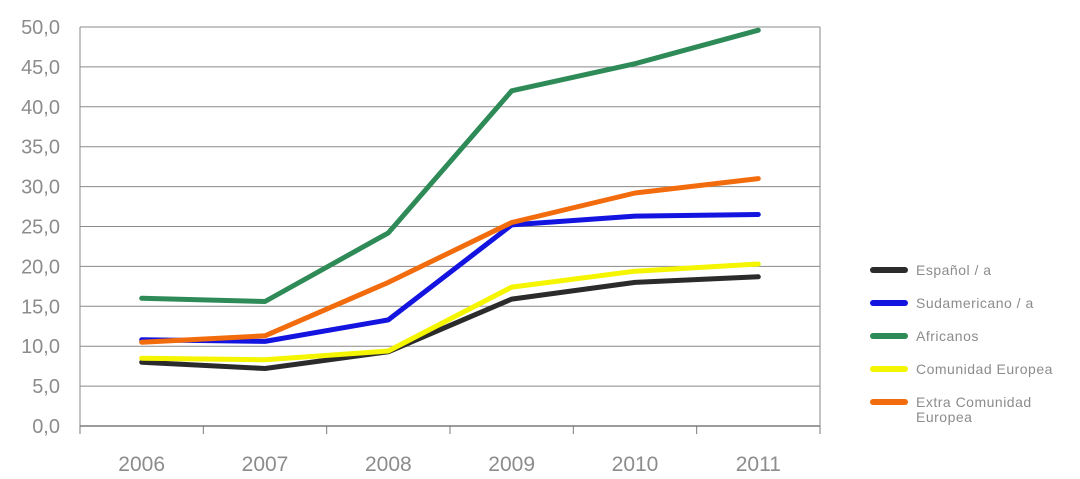 Image resolution: width=1080 pixels, height=479 pixels. What do you see at coordinates (40, 108) in the screenshot?
I see `y-tick-label: 40,0` at bounding box center [40, 108].